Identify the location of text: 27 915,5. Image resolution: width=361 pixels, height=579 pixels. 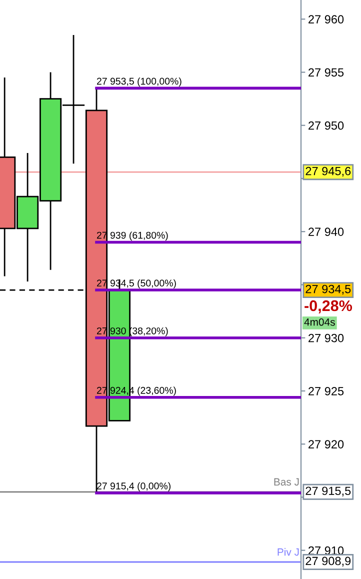
(328, 491).